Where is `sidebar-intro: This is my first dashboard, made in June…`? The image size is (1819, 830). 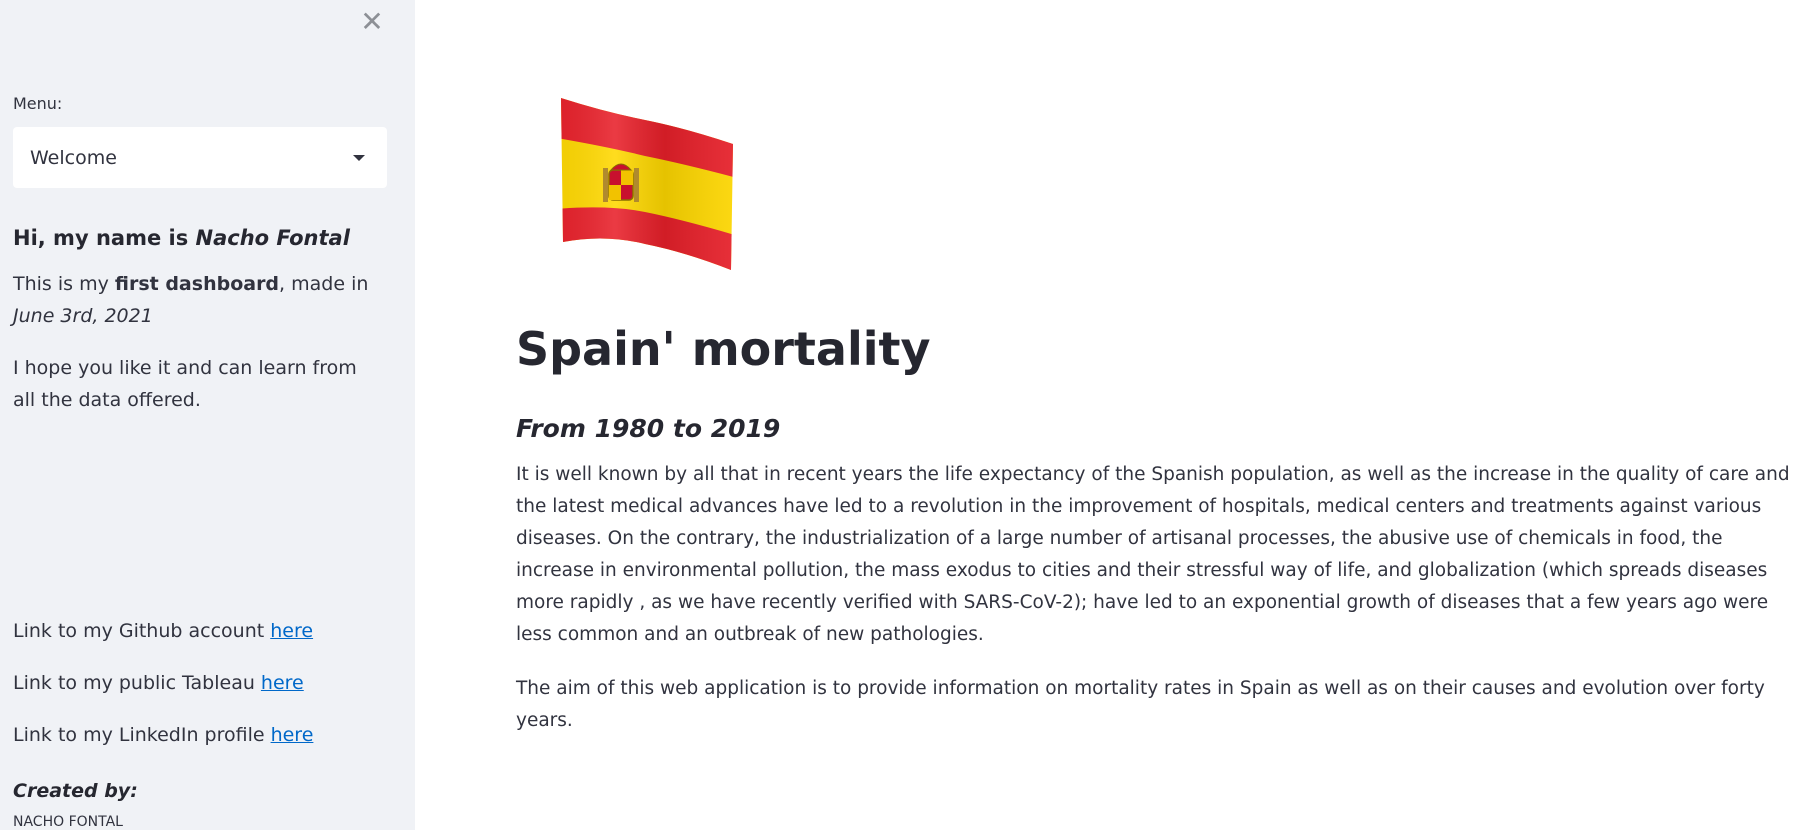
sidebar-intro: This is my first dashboard, made in June… is located at coordinates (198, 300).